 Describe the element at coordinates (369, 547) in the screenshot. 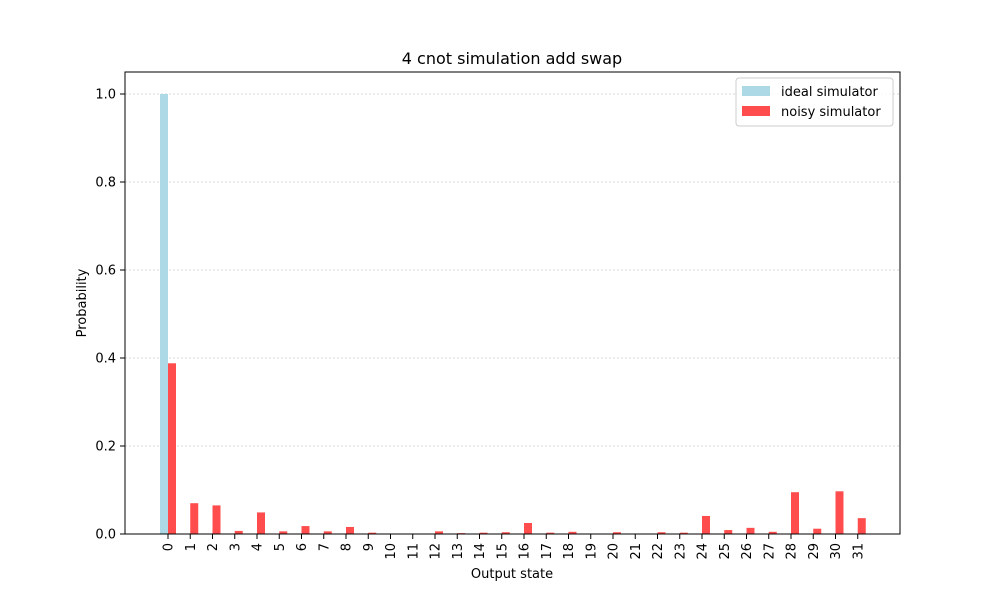

I see `x-tick-label: 9` at that location.